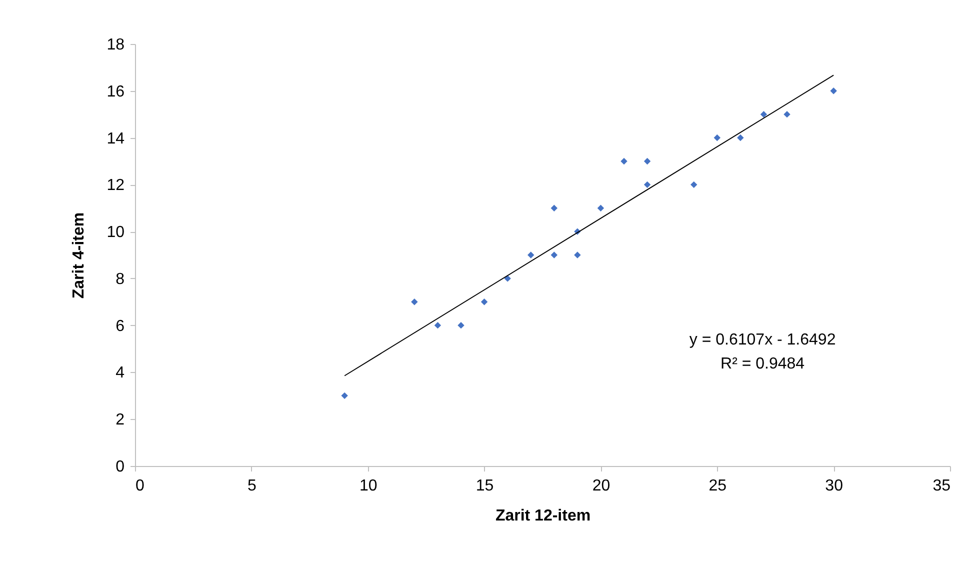 This screenshot has width=980, height=583. Describe the element at coordinates (762, 339) in the screenshot. I see `annotation: y = 0.6107x - 1.6492` at that location.